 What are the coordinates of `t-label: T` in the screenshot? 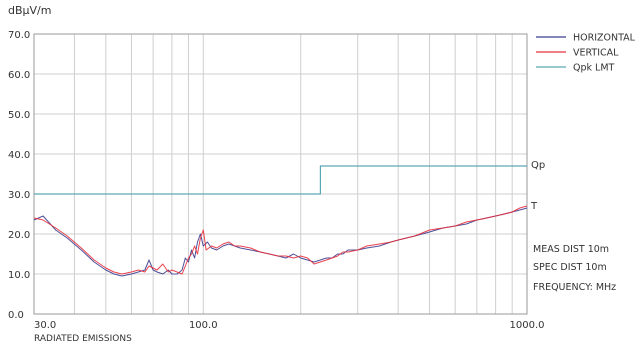 It's located at (534, 206).